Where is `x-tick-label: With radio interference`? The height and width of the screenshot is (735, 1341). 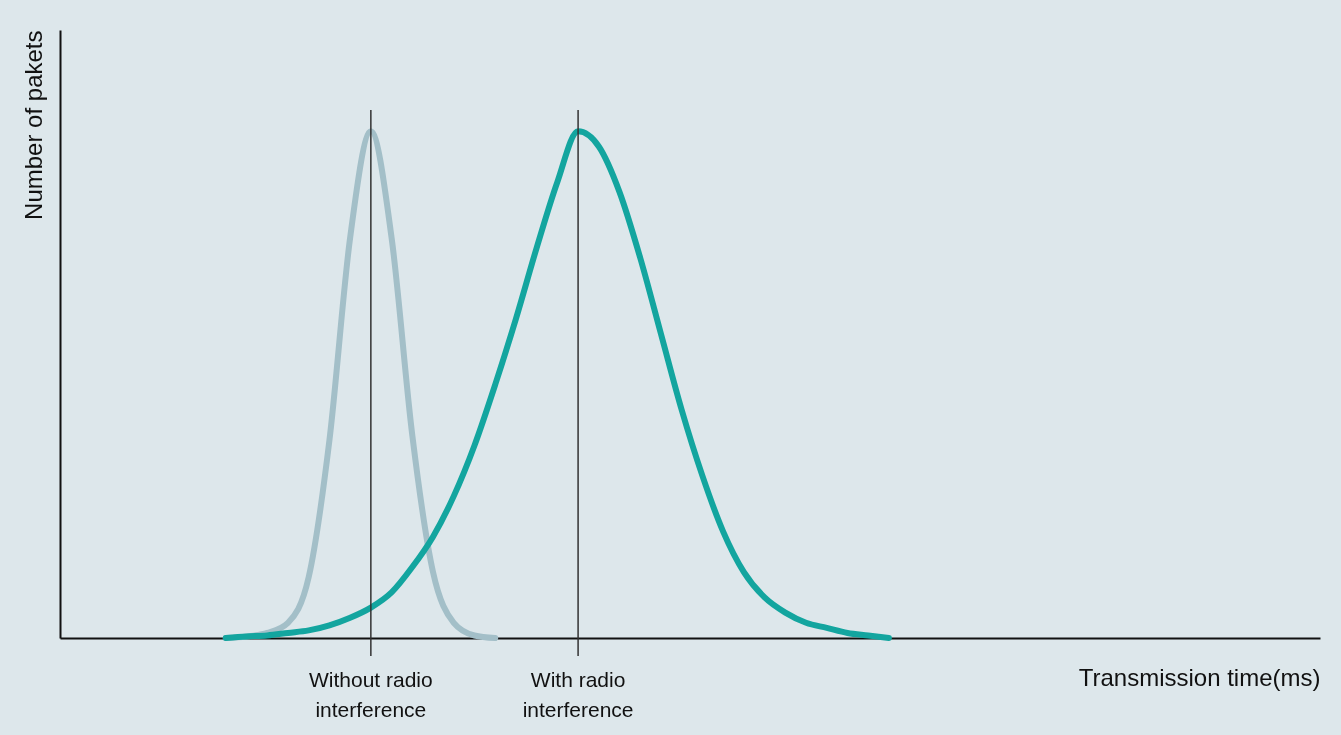
x-tick-label: With radio interference is located at coordinates (578, 694).